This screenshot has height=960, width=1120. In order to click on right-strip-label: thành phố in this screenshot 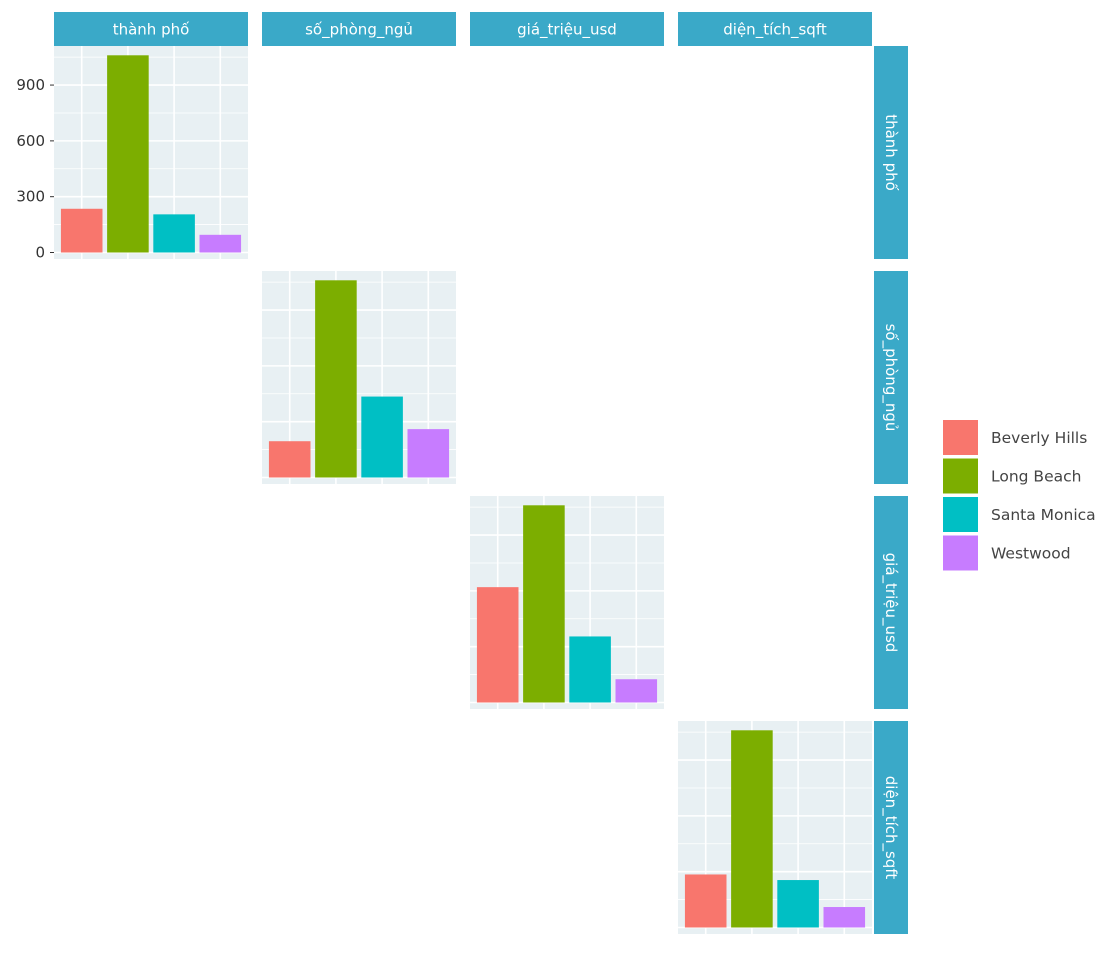, I will do `click(891, 152)`.